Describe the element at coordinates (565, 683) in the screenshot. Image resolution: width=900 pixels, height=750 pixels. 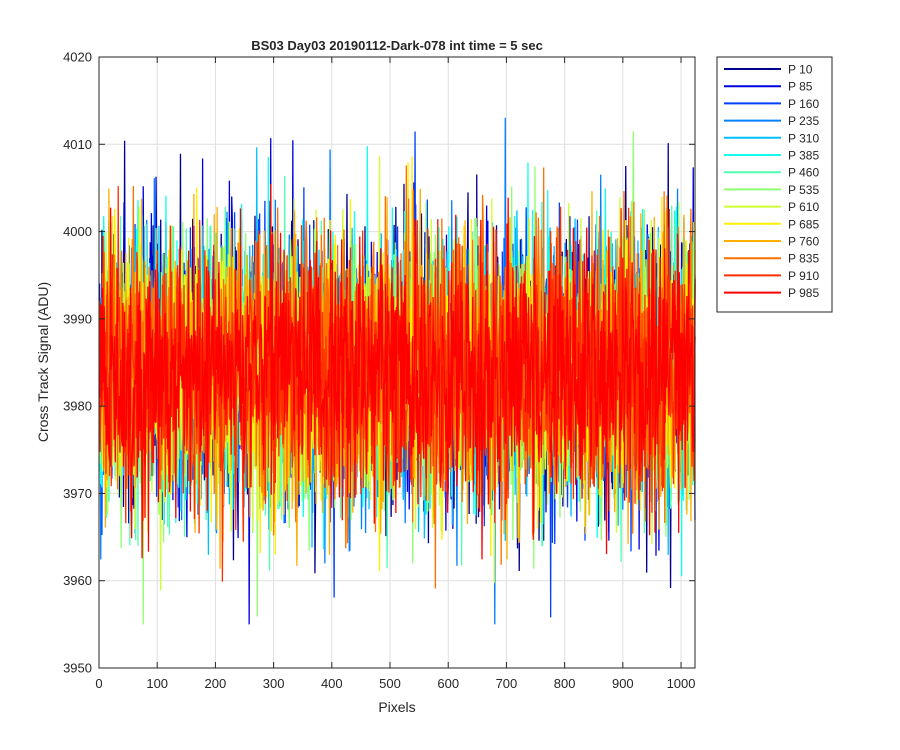
I see `x-tick-label: 800` at that location.